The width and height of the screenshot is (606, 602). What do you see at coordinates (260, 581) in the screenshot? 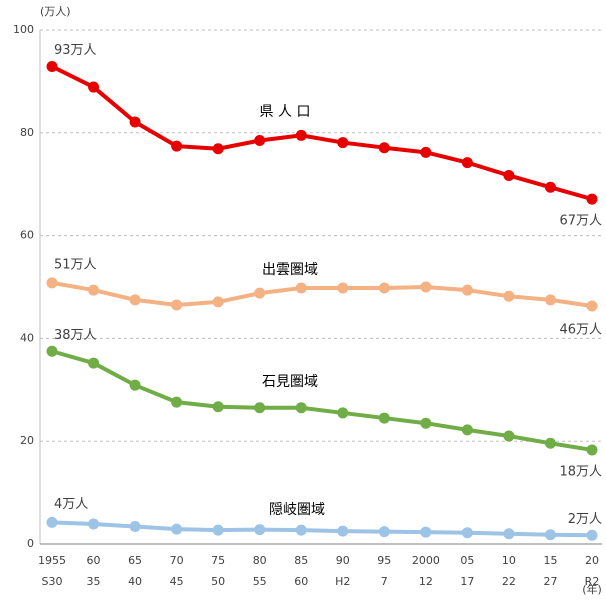
I see `x-era-label: 55` at bounding box center [260, 581].